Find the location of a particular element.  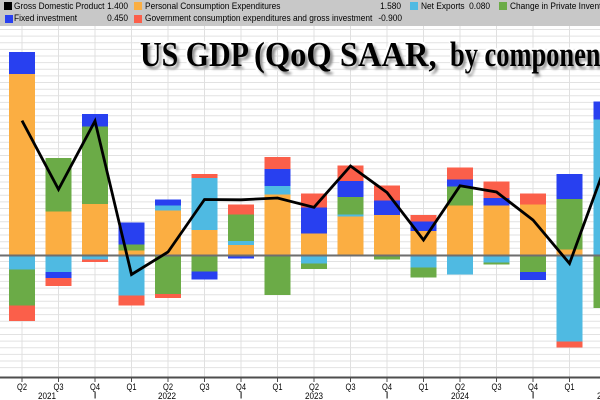

svg-text: 2023 is located at coordinates (314, 395).